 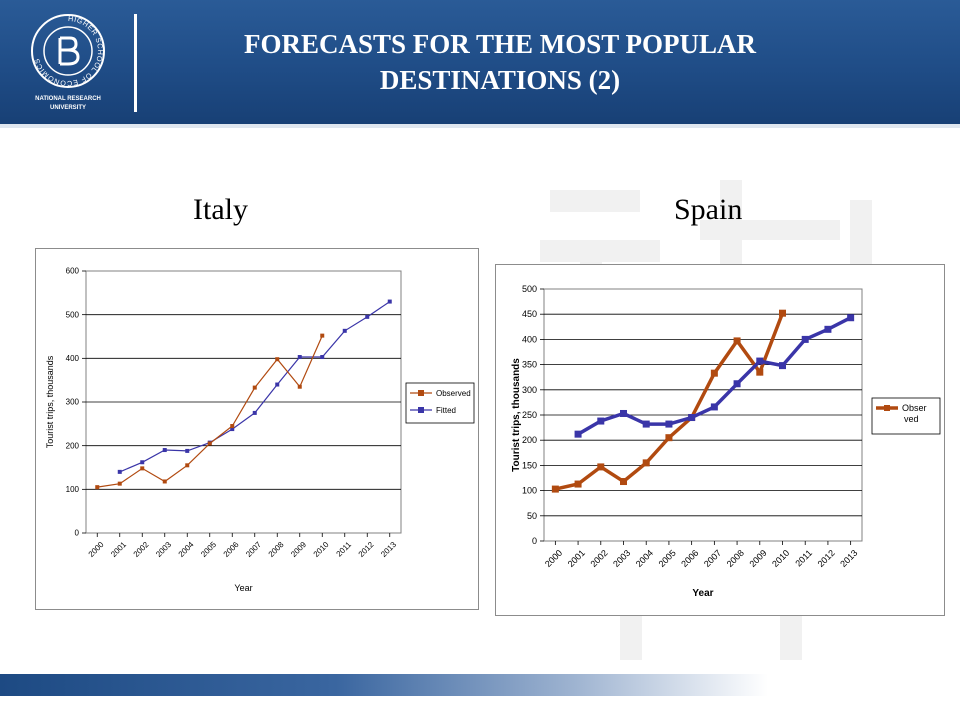 What do you see at coordinates (220, 209) in the screenshot?
I see `chart-heading-italy: Italy` at bounding box center [220, 209].